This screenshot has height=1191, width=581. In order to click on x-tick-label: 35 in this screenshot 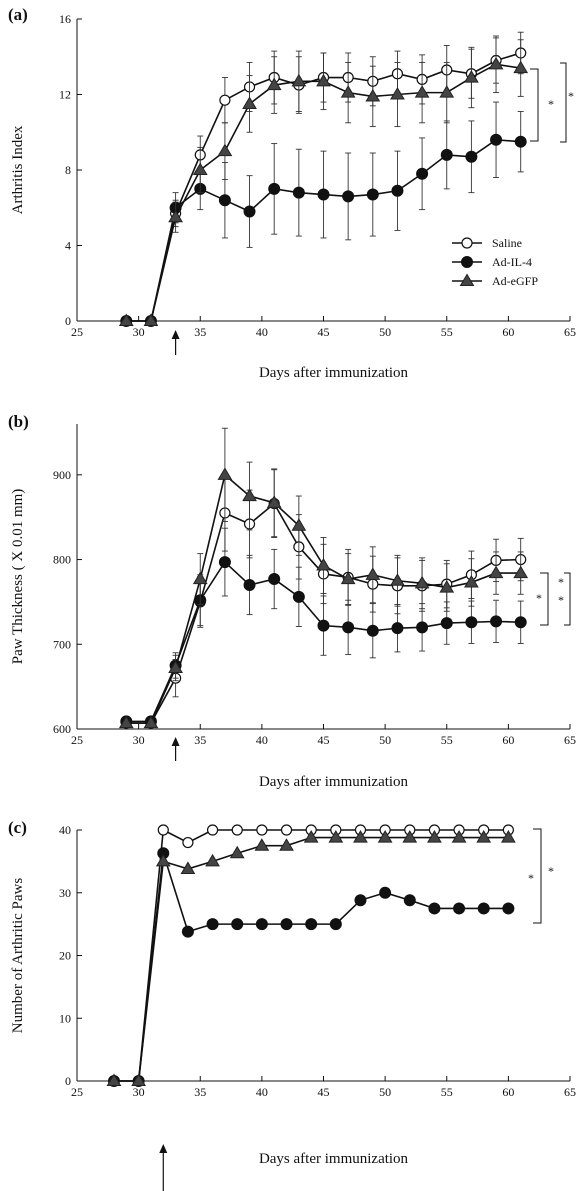, I will do `click(200, 332)`.